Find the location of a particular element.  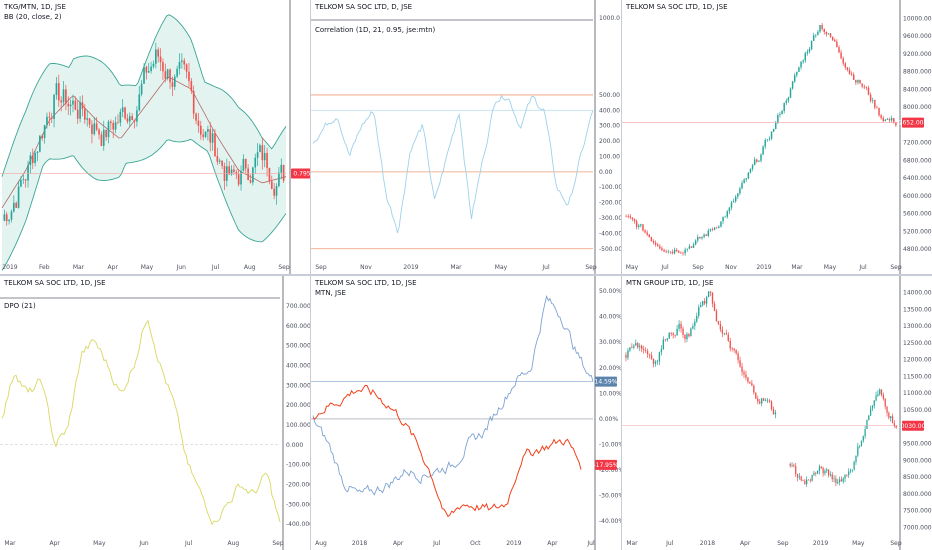

y-tick-label: 20.00% is located at coordinates (610, 368).